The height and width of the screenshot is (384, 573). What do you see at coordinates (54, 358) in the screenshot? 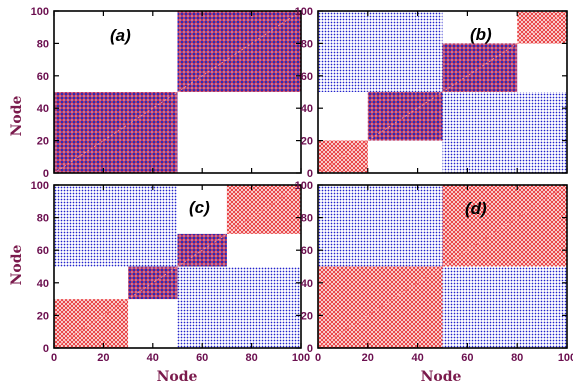
I see `panel-c-xtick-label-0: 0` at bounding box center [54, 358].